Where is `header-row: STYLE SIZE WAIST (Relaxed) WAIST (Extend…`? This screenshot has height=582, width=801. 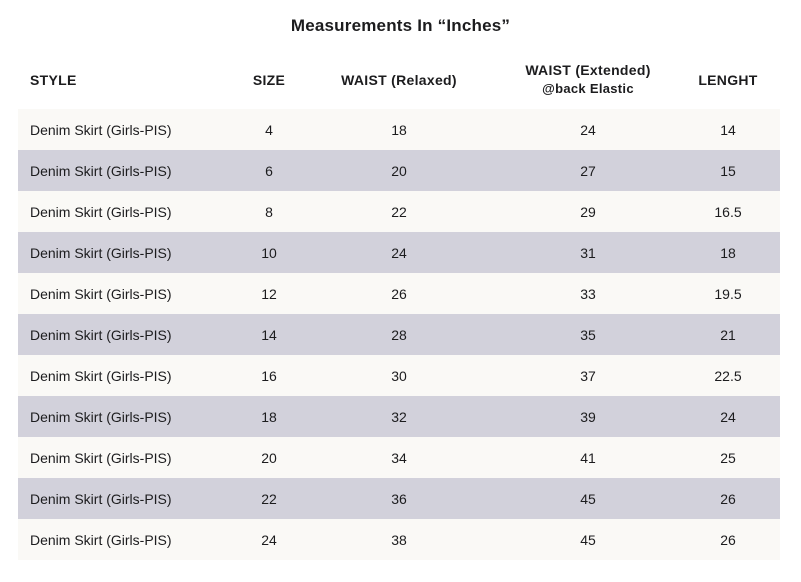
header-row: STYLE SIZE WAIST (Relaxed) WAIST (Extend… is located at coordinates (399, 72).